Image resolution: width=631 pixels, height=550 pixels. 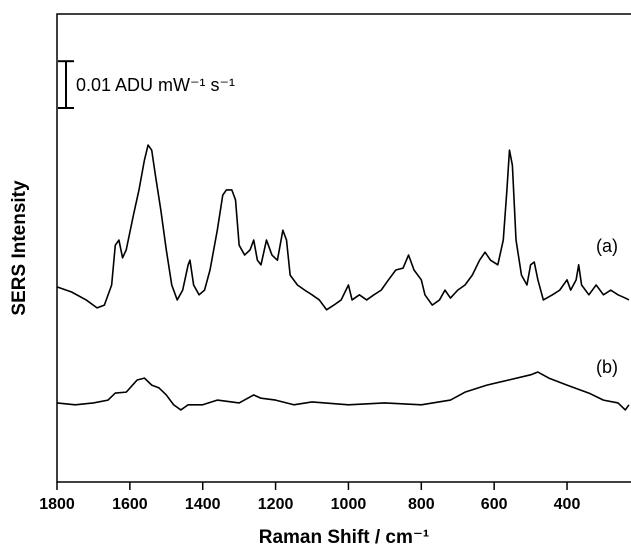 What do you see at coordinates (349, 504) in the screenshot?
I see `x-tick-label: 1000` at bounding box center [349, 504].